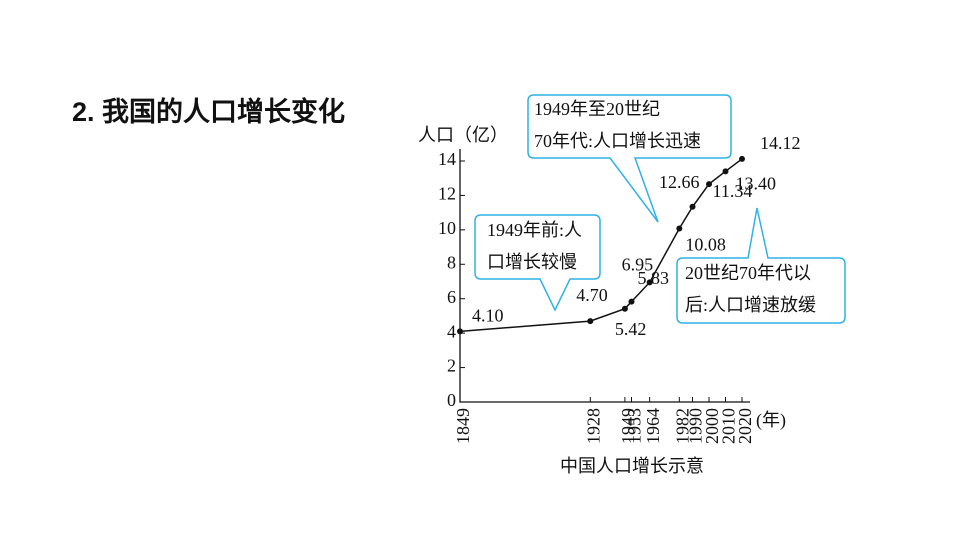 This screenshot has height=540, width=960. Describe the element at coordinates (451, 331) in the screenshot. I see `y-tick-label: 4` at that location.